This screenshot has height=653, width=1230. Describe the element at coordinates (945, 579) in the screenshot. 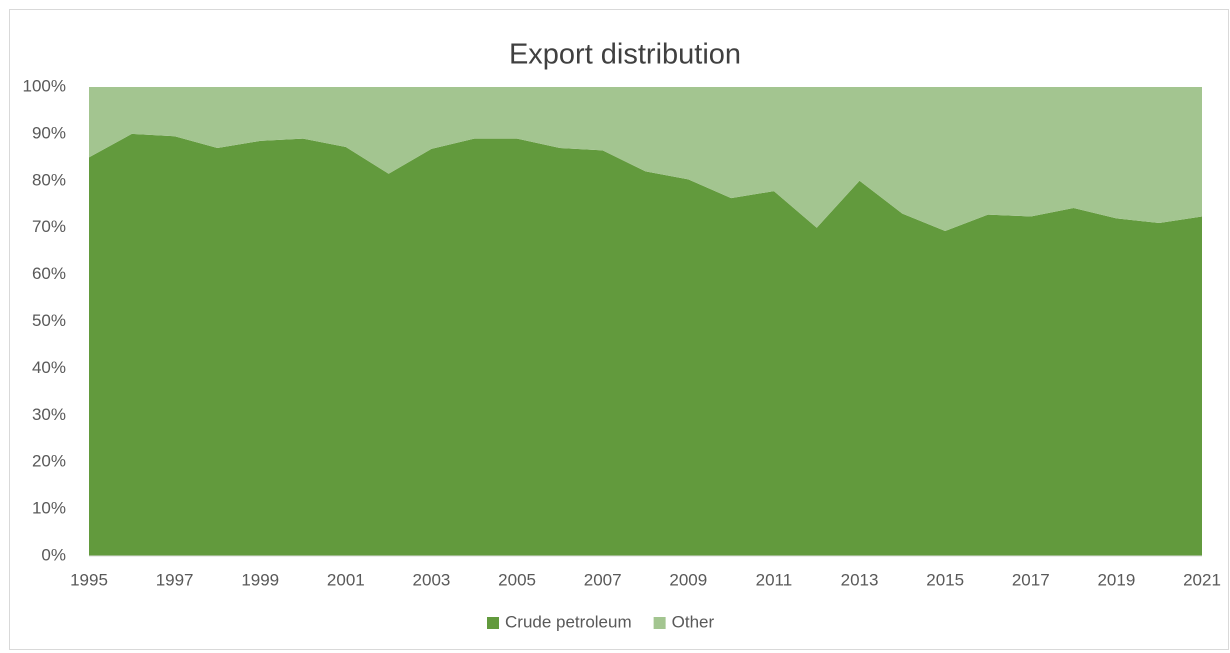

I see `x-tick-label: 2015` at that location.